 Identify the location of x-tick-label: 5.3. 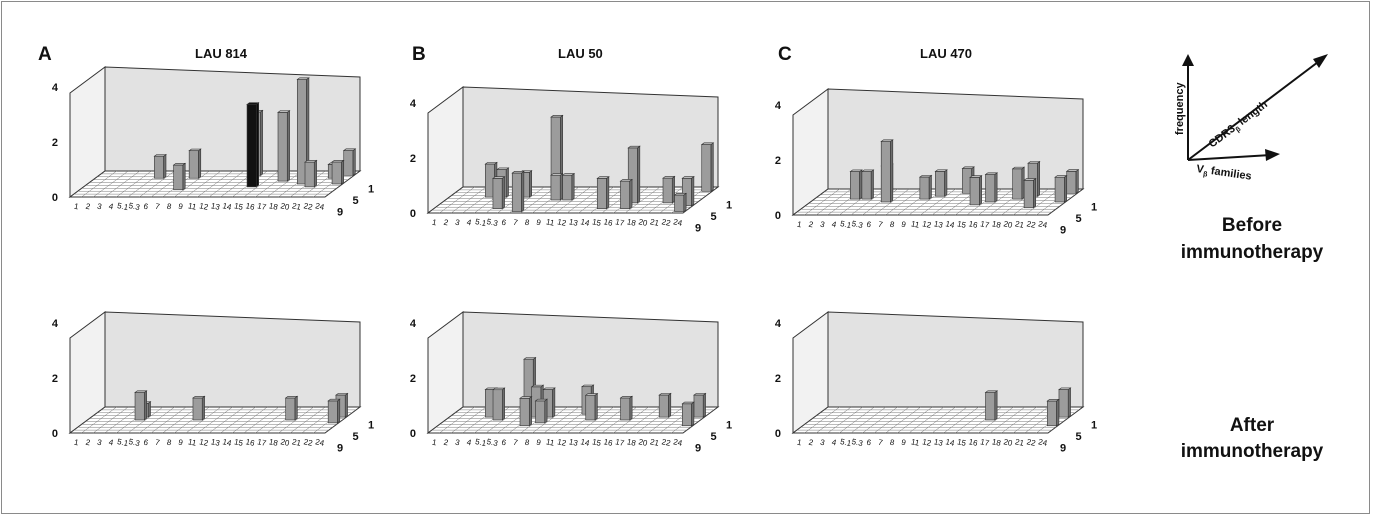
(134, 206).